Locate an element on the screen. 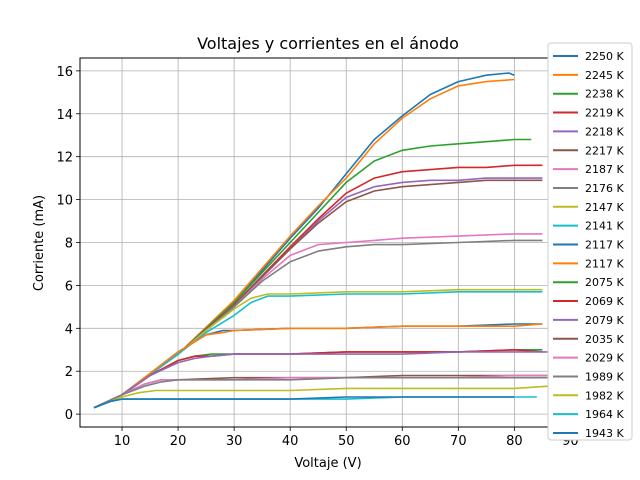 Image resolution: width=640 pixels, height=480 pixels. x-tick-label: 70 is located at coordinates (458, 441).